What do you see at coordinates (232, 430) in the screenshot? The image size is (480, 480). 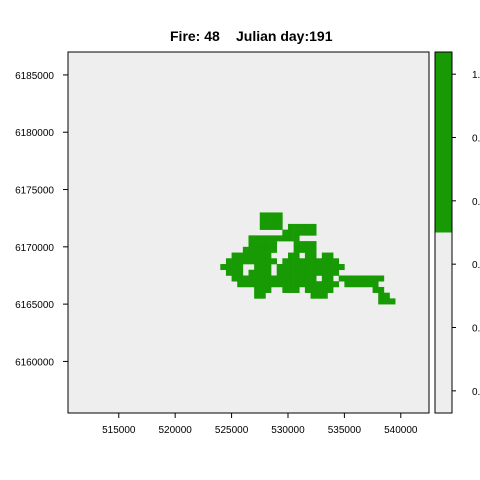 I see `x-tick-label: 525000` at bounding box center [232, 430].